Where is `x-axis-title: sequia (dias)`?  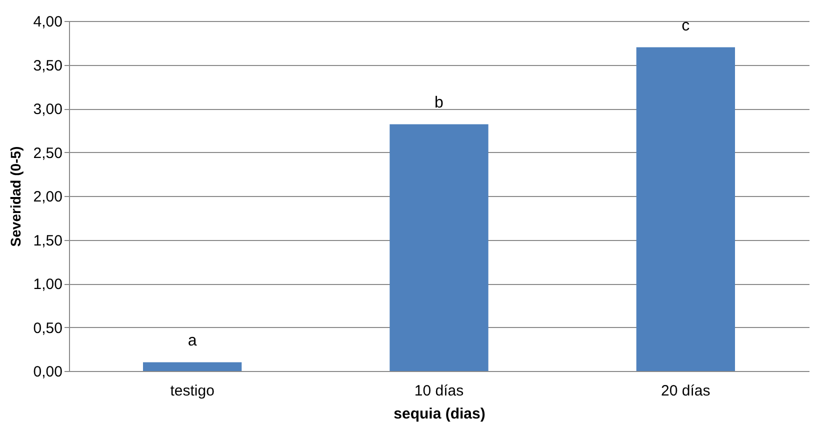
x-axis-title: sequia (dias) is located at coordinates (440, 414).